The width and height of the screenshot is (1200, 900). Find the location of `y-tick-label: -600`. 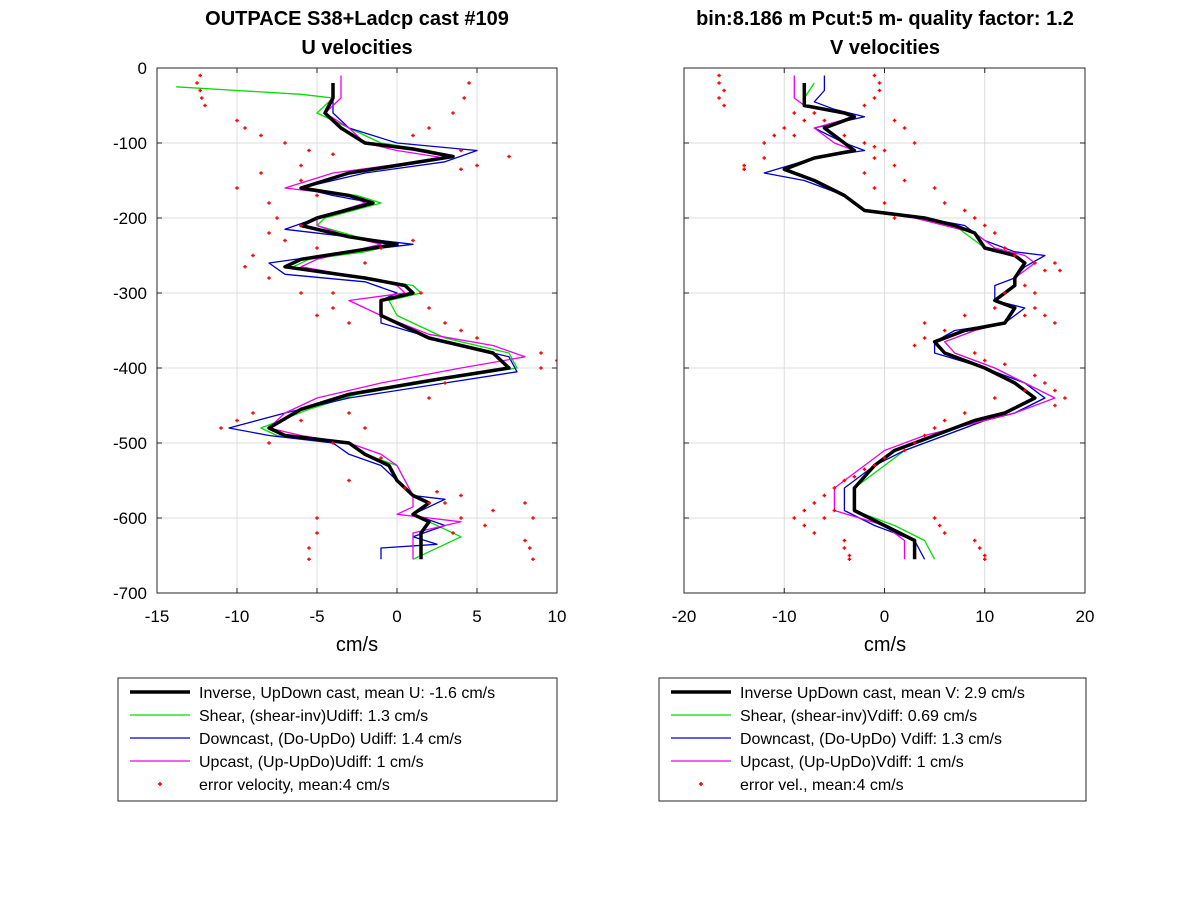

y-tick-label: -600 is located at coordinates (130, 518).